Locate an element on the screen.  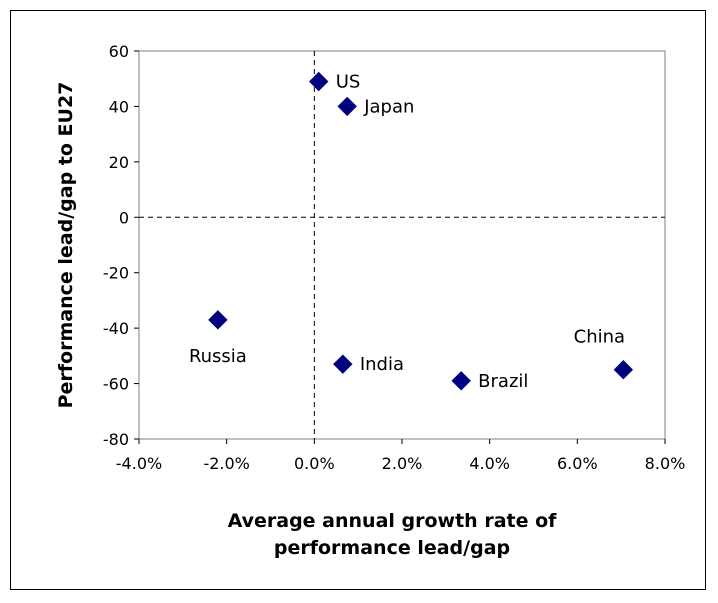
y-tick-label: 40 is located at coordinates (119, 106).